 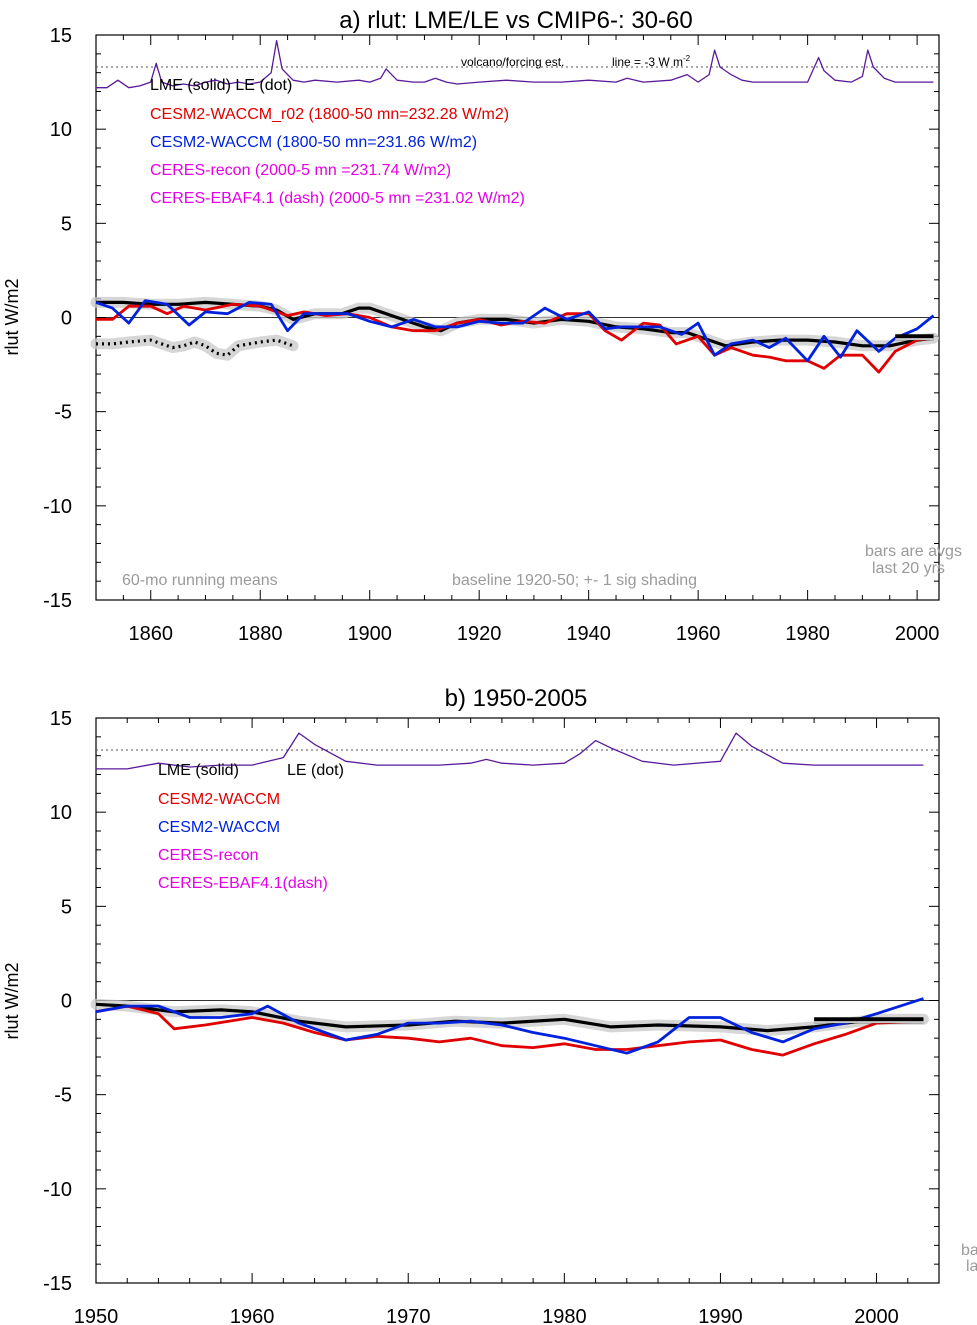 I want to click on series-line-le-dot-dotted-black, so click(x=195, y=347).